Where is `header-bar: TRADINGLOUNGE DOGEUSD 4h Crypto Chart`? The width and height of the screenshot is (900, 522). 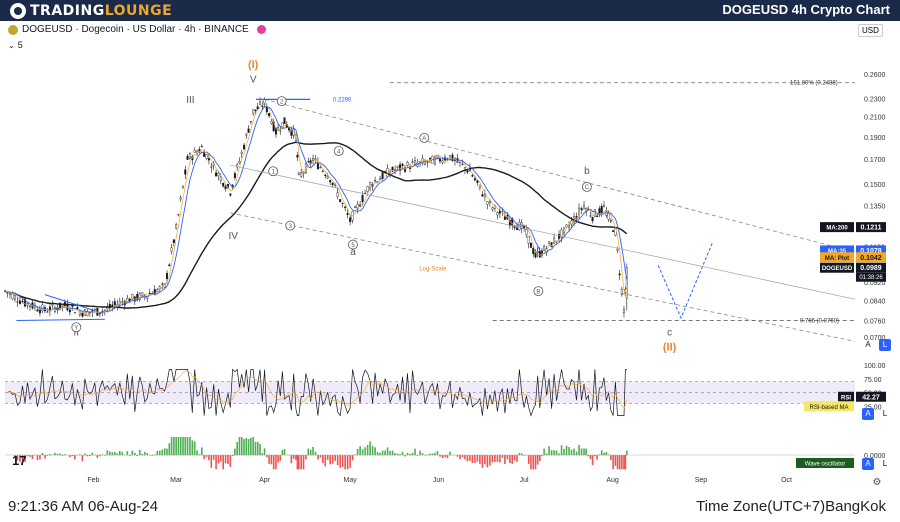
header-bar: TRADINGLOUNGE DOGEUSD 4h Crypto Chart is located at coordinates (450, 10).